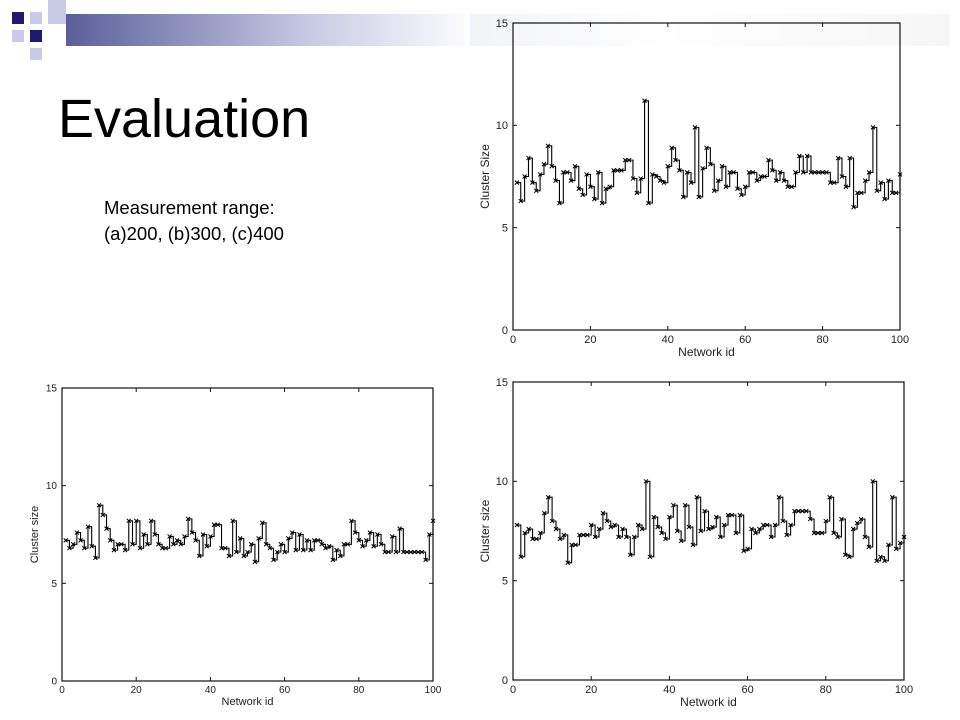  Describe the element at coordinates (184, 119) in the screenshot. I see `slide-title: Evaluation` at that location.